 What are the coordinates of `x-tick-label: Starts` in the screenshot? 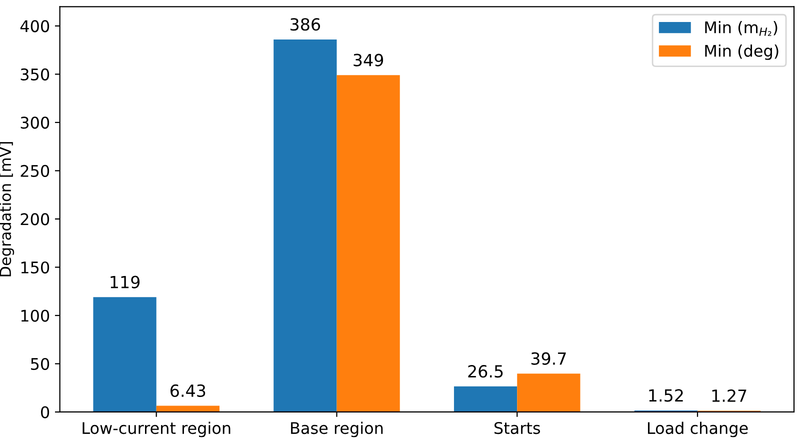 It's located at (517, 428).